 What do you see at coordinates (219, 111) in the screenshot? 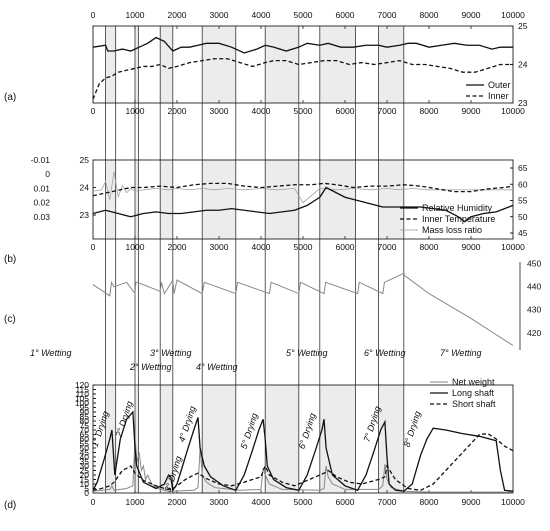
I see `a-bottom-x-tick-label-3000: 3000` at bounding box center [219, 111].